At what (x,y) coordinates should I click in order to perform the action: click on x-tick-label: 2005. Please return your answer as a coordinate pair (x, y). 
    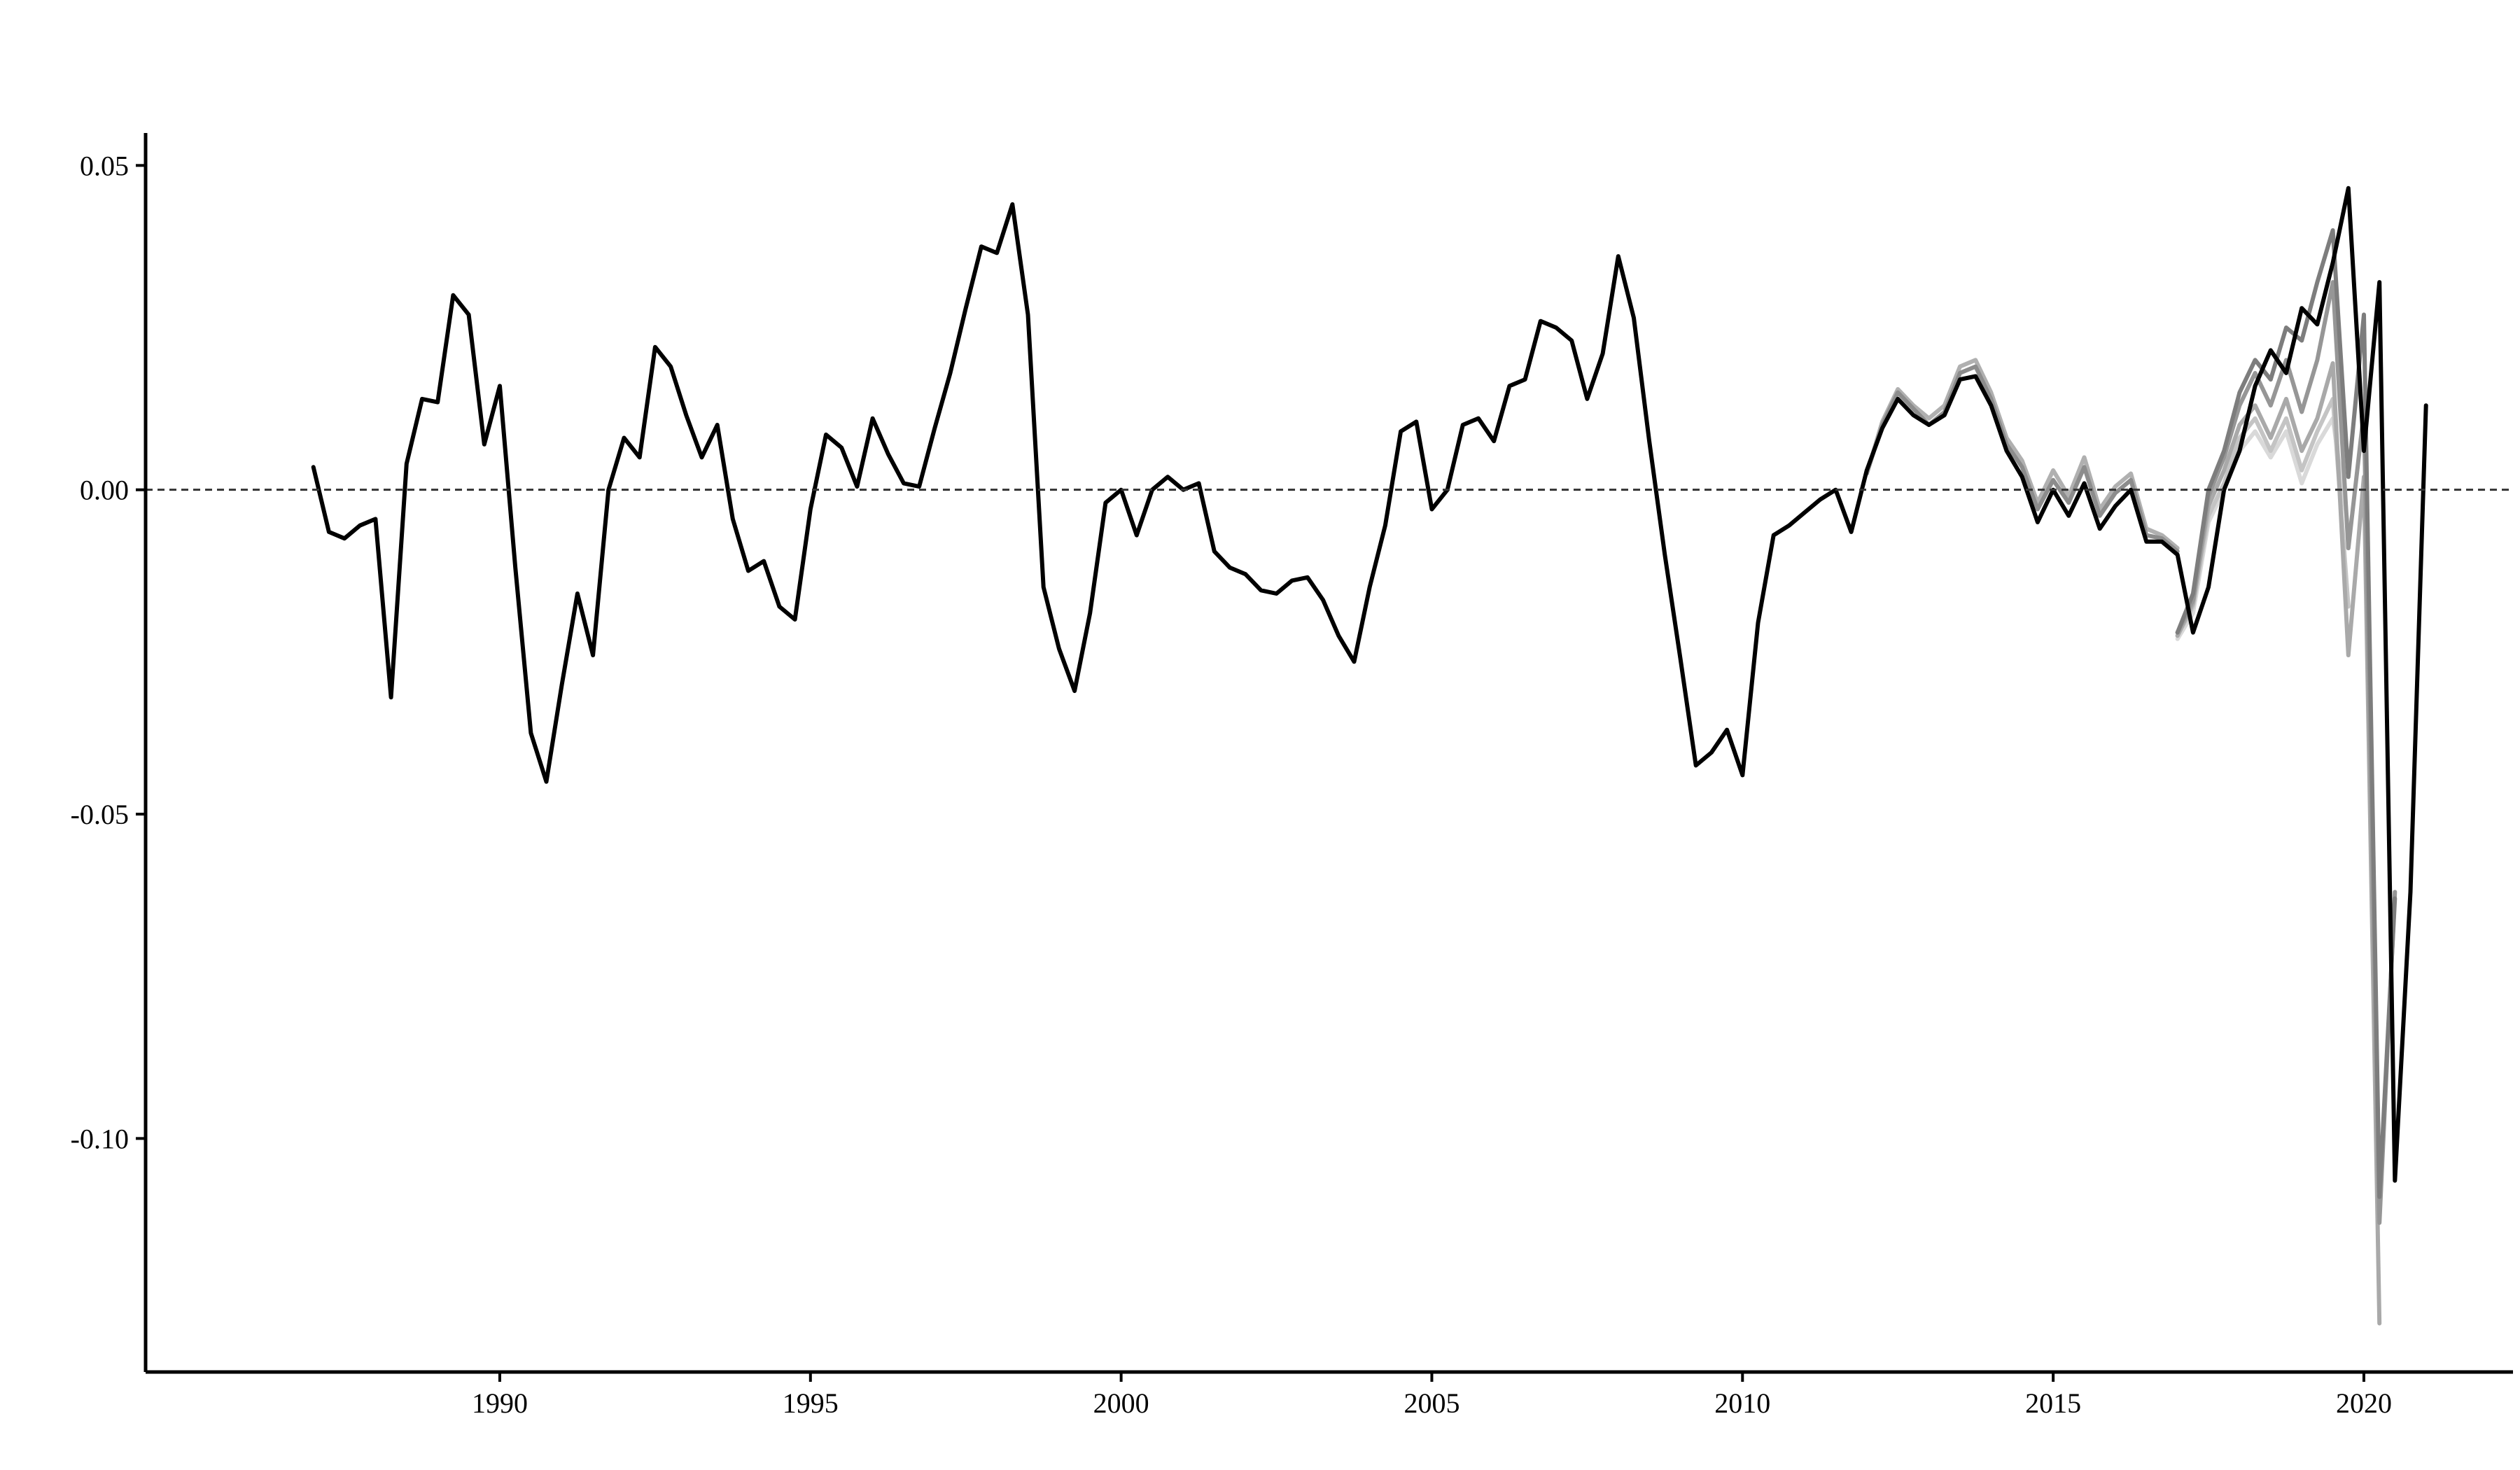
    Looking at the image, I should click on (1432, 1403).